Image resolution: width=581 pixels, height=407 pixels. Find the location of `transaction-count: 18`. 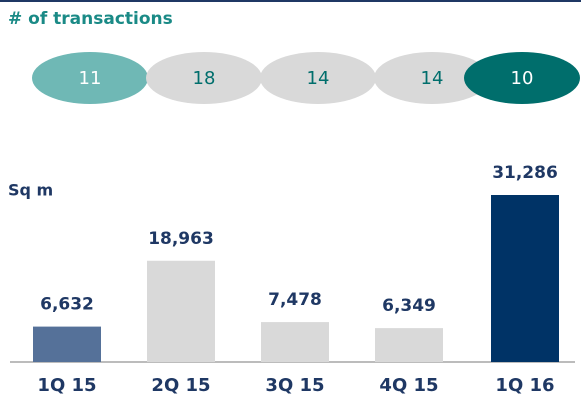

transaction-count: 18 is located at coordinates (204, 78).